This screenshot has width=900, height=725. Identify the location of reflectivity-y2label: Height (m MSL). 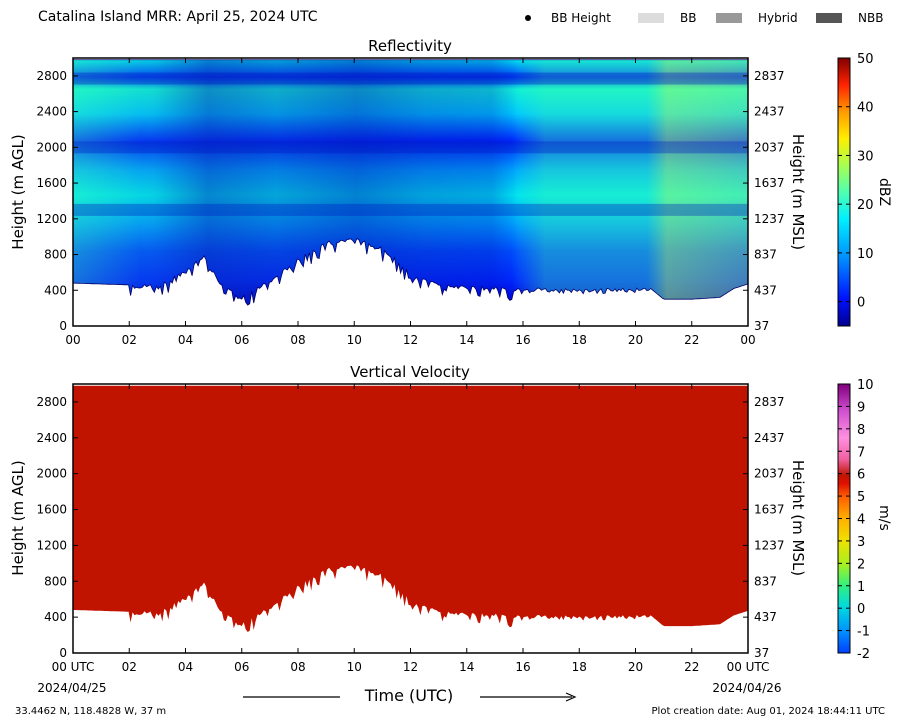
(798, 192).